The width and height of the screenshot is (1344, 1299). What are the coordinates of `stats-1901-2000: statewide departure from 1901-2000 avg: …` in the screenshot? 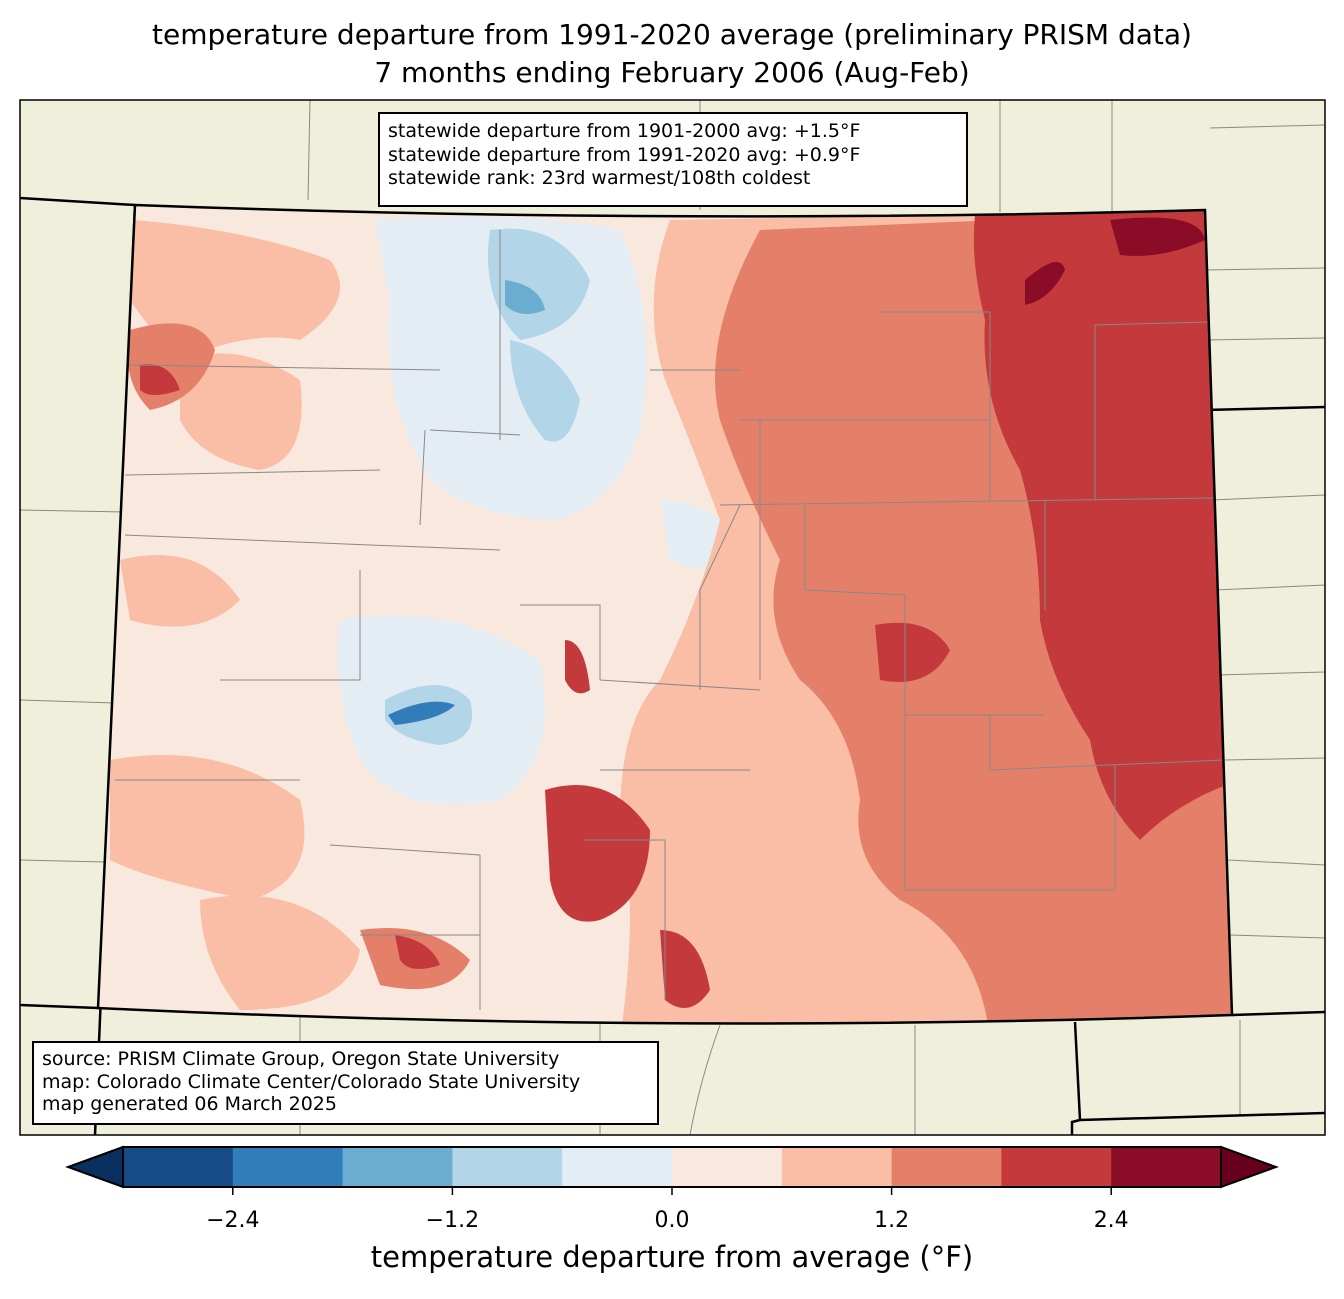 It's located at (624, 131).